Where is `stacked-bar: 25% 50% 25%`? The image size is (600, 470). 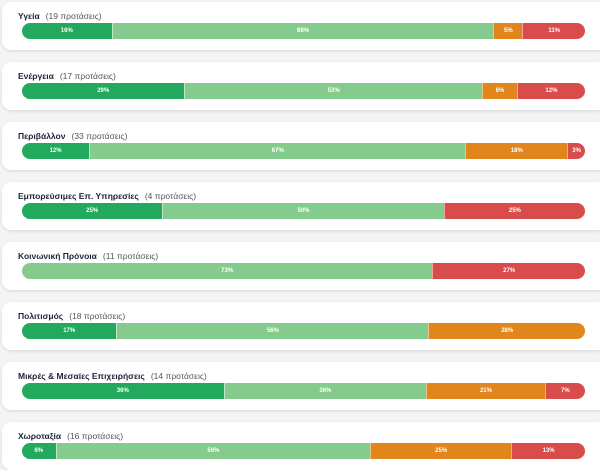 stacked-bar: 25% 50% 25% is located at coordinates (303, 211).